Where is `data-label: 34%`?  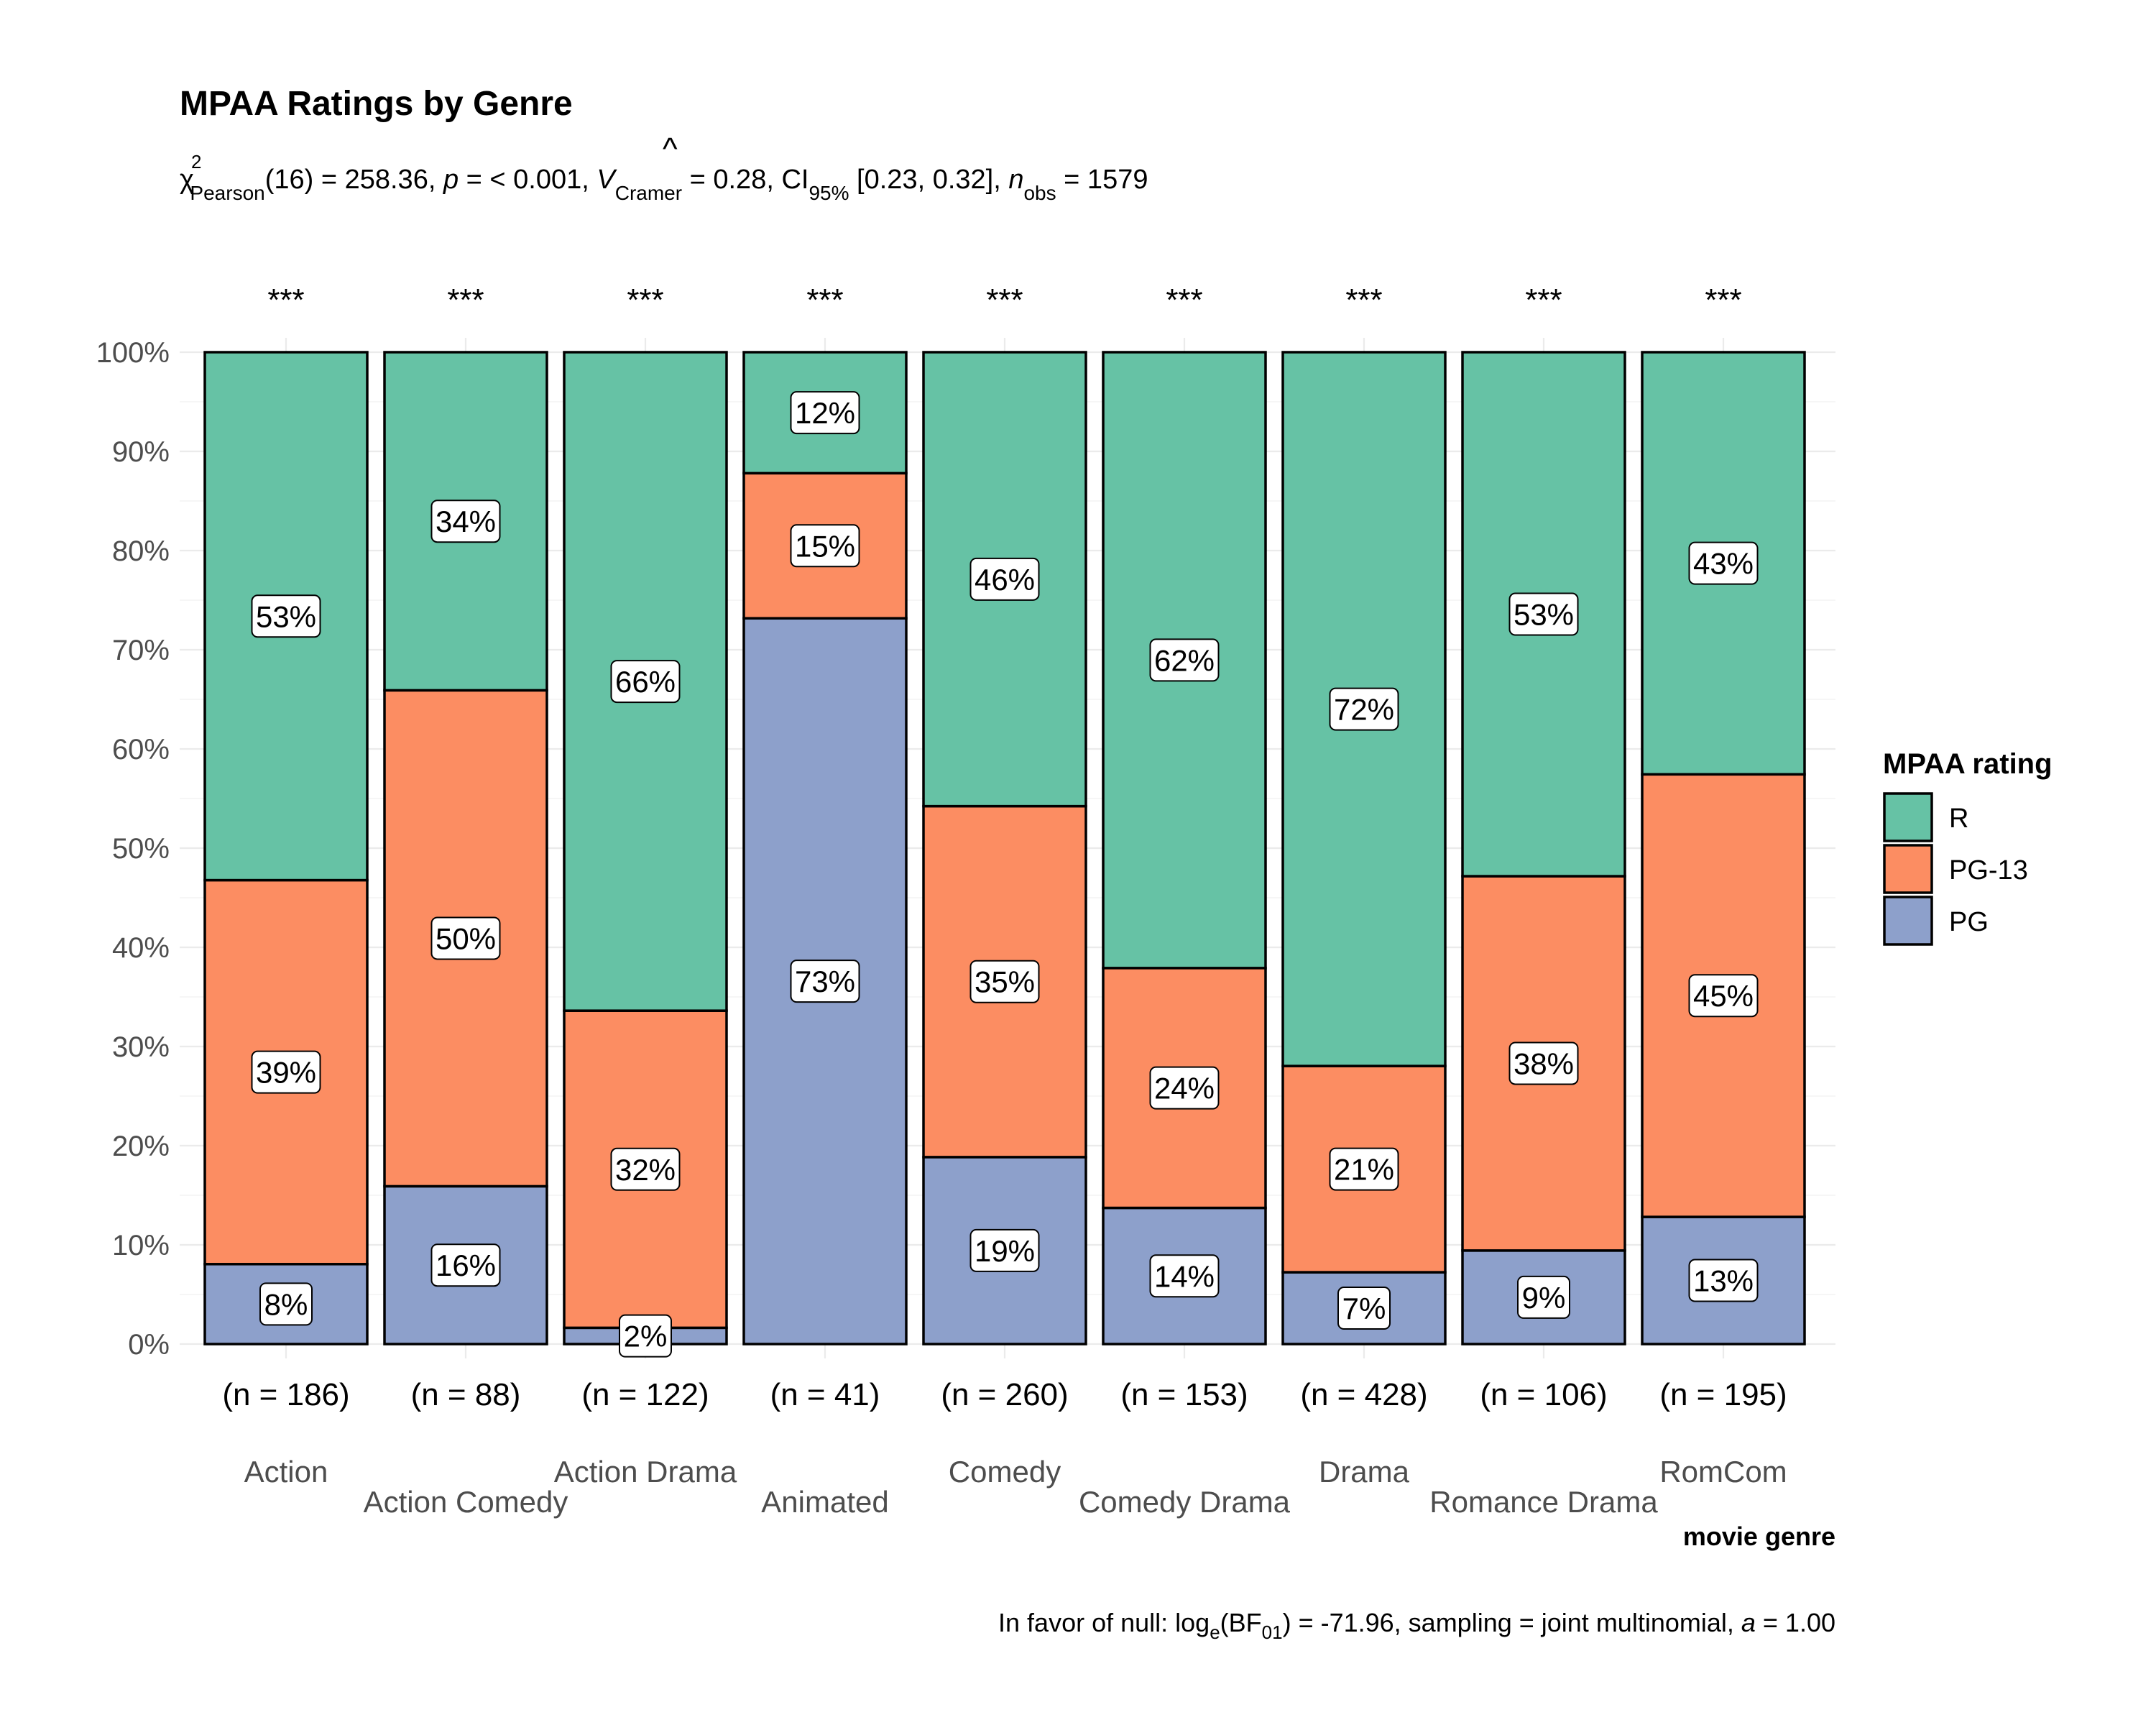 data-label: 34% is located at coordinates (465, 521).